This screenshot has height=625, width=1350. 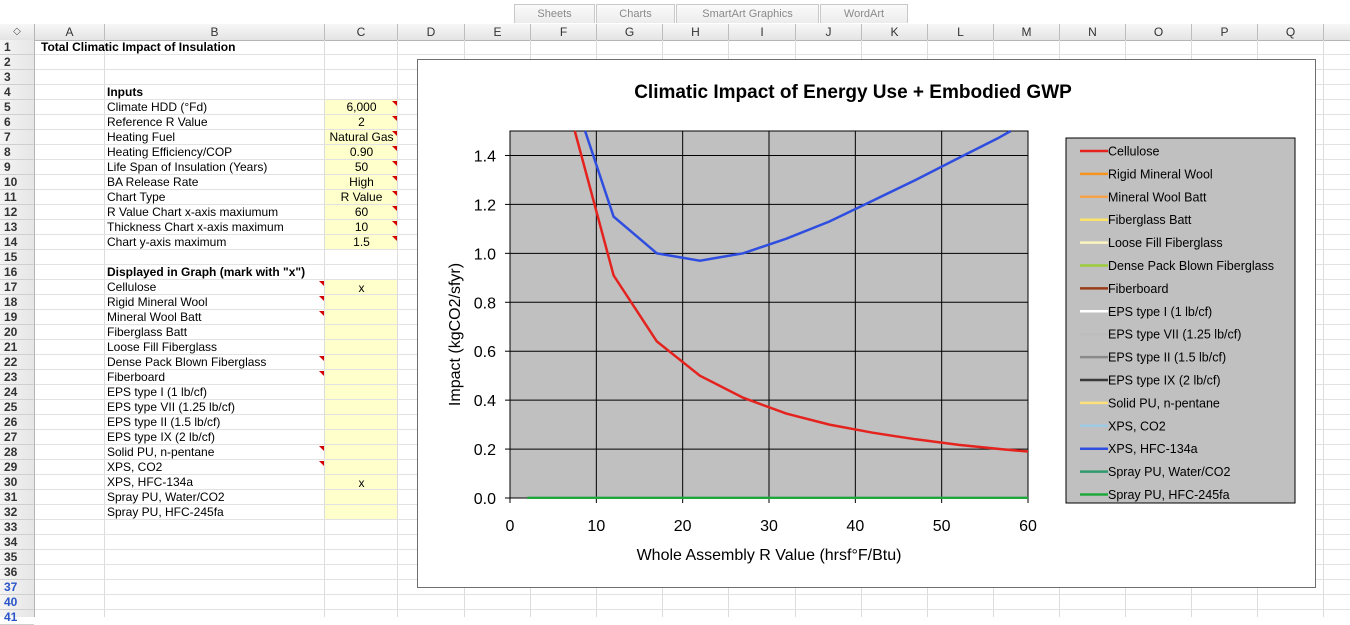 I want to click on row-header-28: 28, so click(x=17, y=452).